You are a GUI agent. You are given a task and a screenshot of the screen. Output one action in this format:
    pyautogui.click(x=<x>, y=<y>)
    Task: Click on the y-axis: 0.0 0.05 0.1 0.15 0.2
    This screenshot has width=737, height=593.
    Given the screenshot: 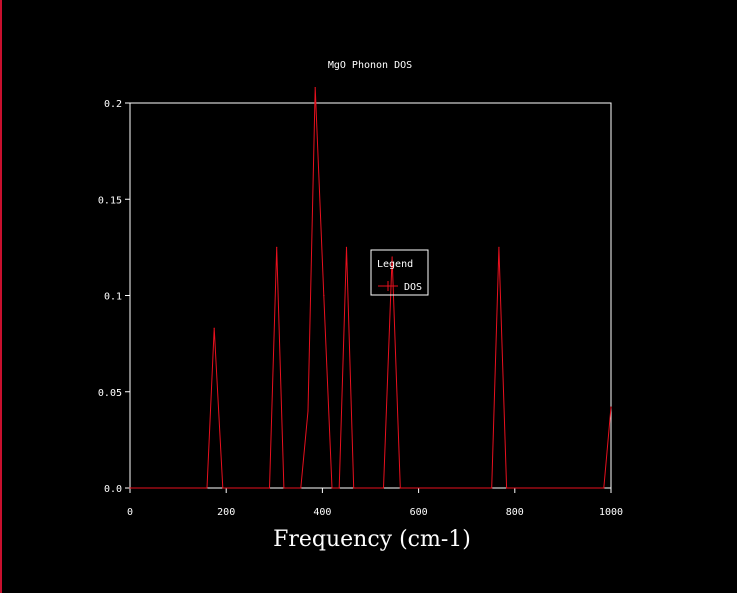 What is the action you would take?
    pyautogui.click(x=114, y=297)
    